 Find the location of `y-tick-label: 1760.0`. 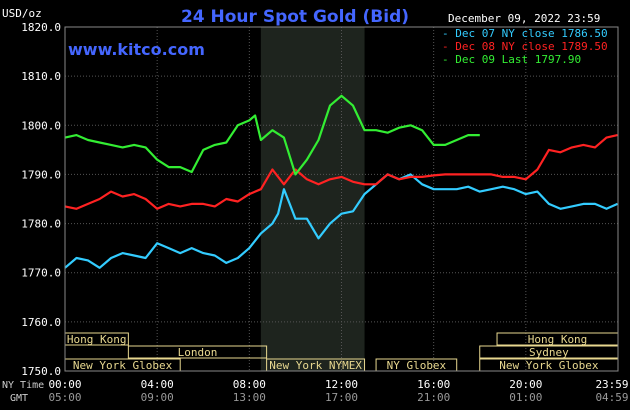

y-tick-label: 1760.0 is located at coordinates (41, 322).